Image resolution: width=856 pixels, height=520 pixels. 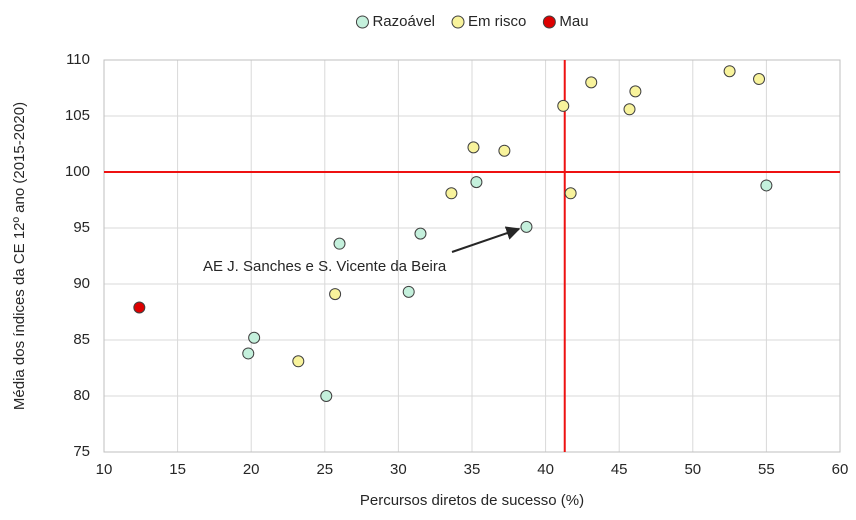 What do you see at coordinates (325, 266) in the screenshot?
I see `annotation: AE J. Sanches e S. Vicente da Beira` at bounding box center [325, 266].